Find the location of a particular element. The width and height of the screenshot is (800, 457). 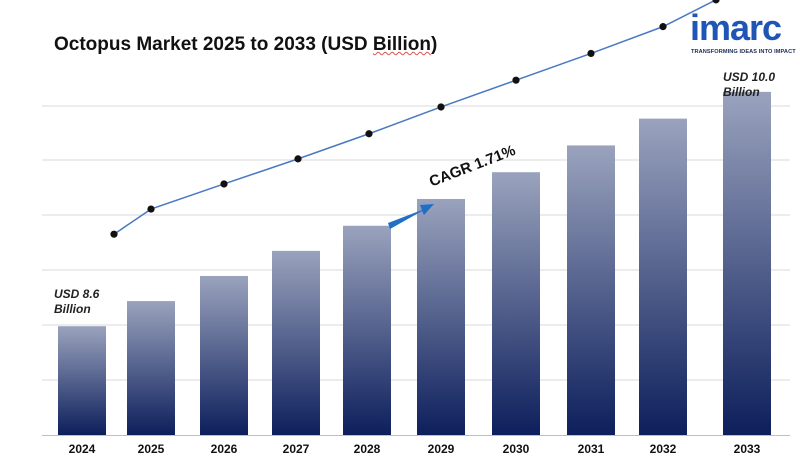

trend-point-2028 is located at coordinates (369, 134).